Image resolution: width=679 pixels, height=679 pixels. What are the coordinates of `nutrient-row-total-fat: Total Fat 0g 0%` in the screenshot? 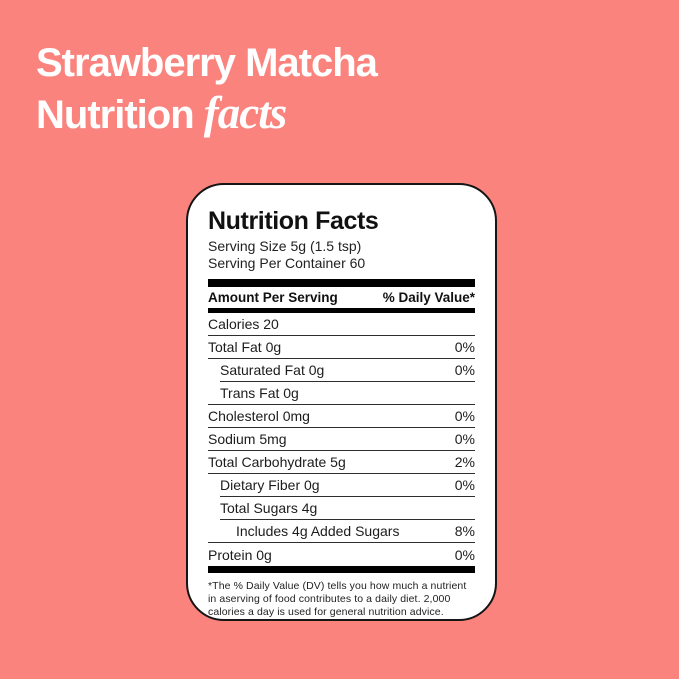 It's located at (341, 347).